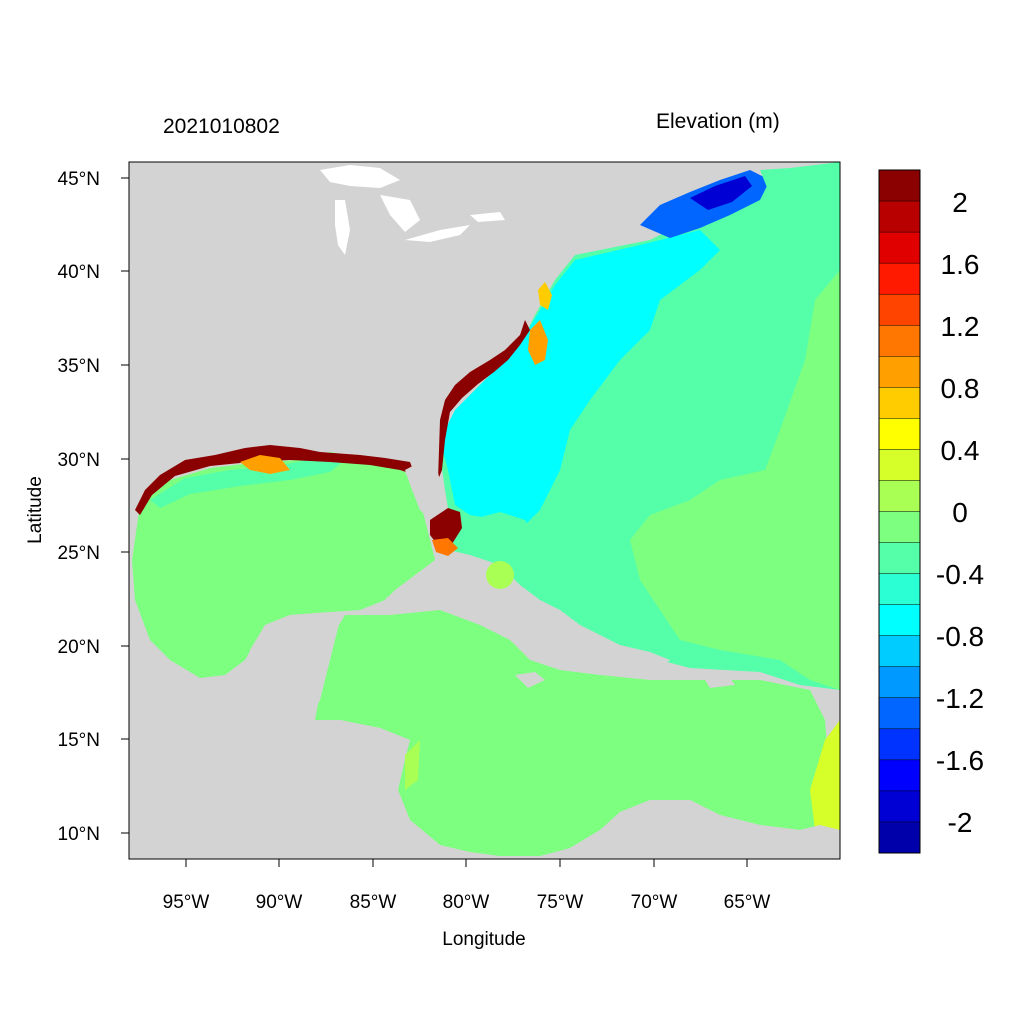 This screenshot has height=1024, width=1024. What do you see at coordinates (571, 733) in the screenshot?
I see `caribbean-sea` at bounding box center [571, 733].